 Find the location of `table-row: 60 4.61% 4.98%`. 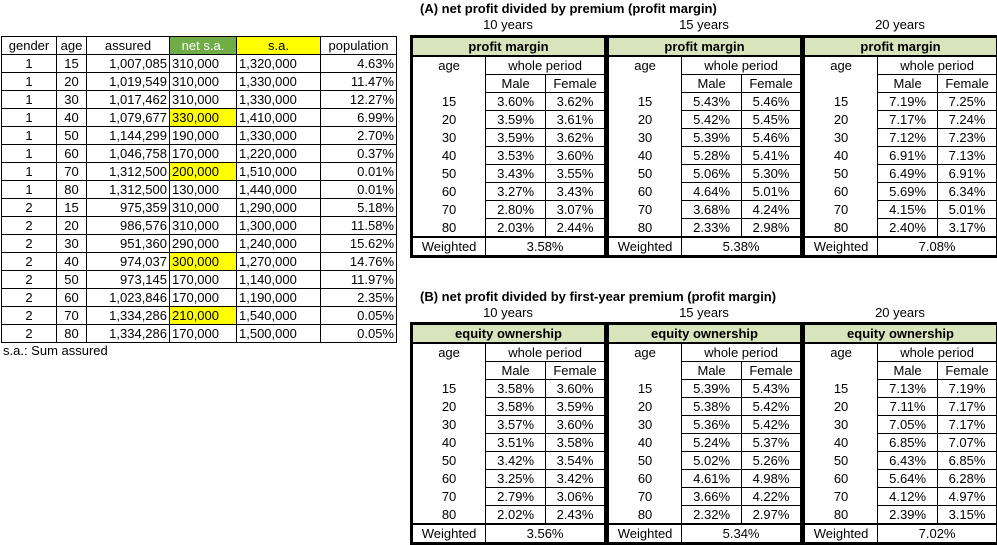

table-row: 60 4.61% 4.98% is located at coordinates (704, 478).